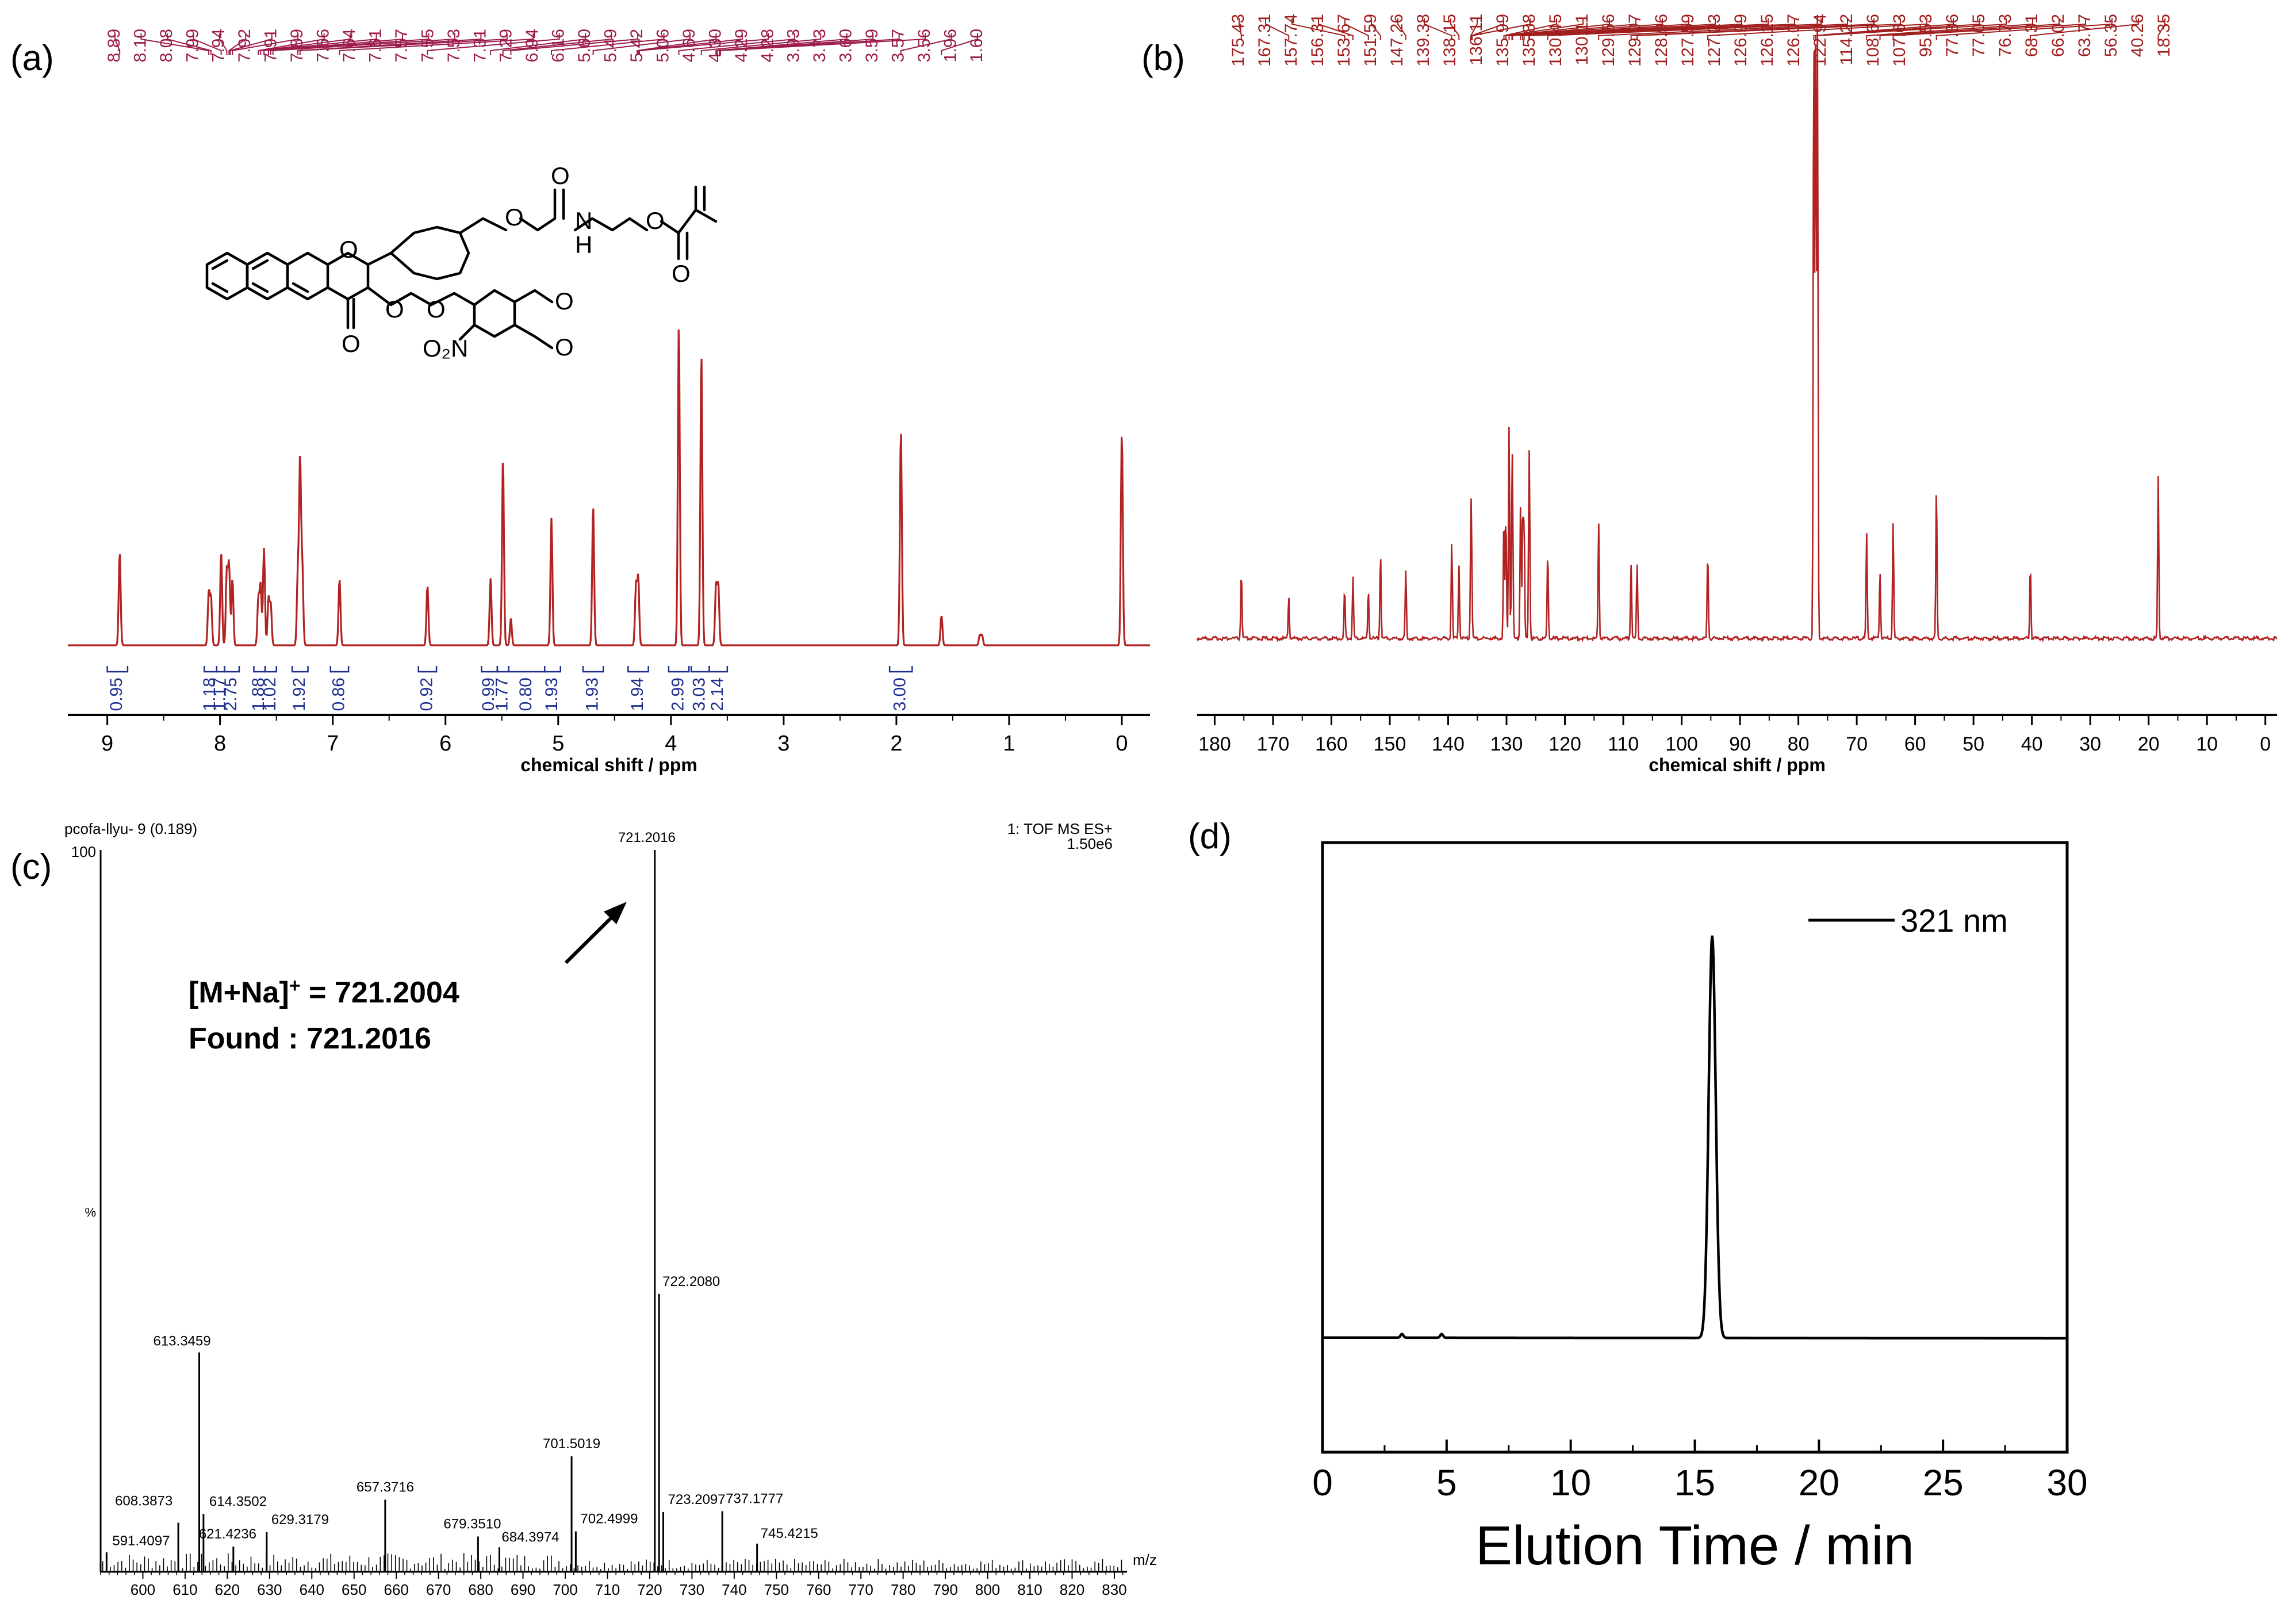  What do you see at coordinates (1370, 40) in the screenshot?
I see `peak-shift-label: 151.59` at bounding box center [1370, 40].